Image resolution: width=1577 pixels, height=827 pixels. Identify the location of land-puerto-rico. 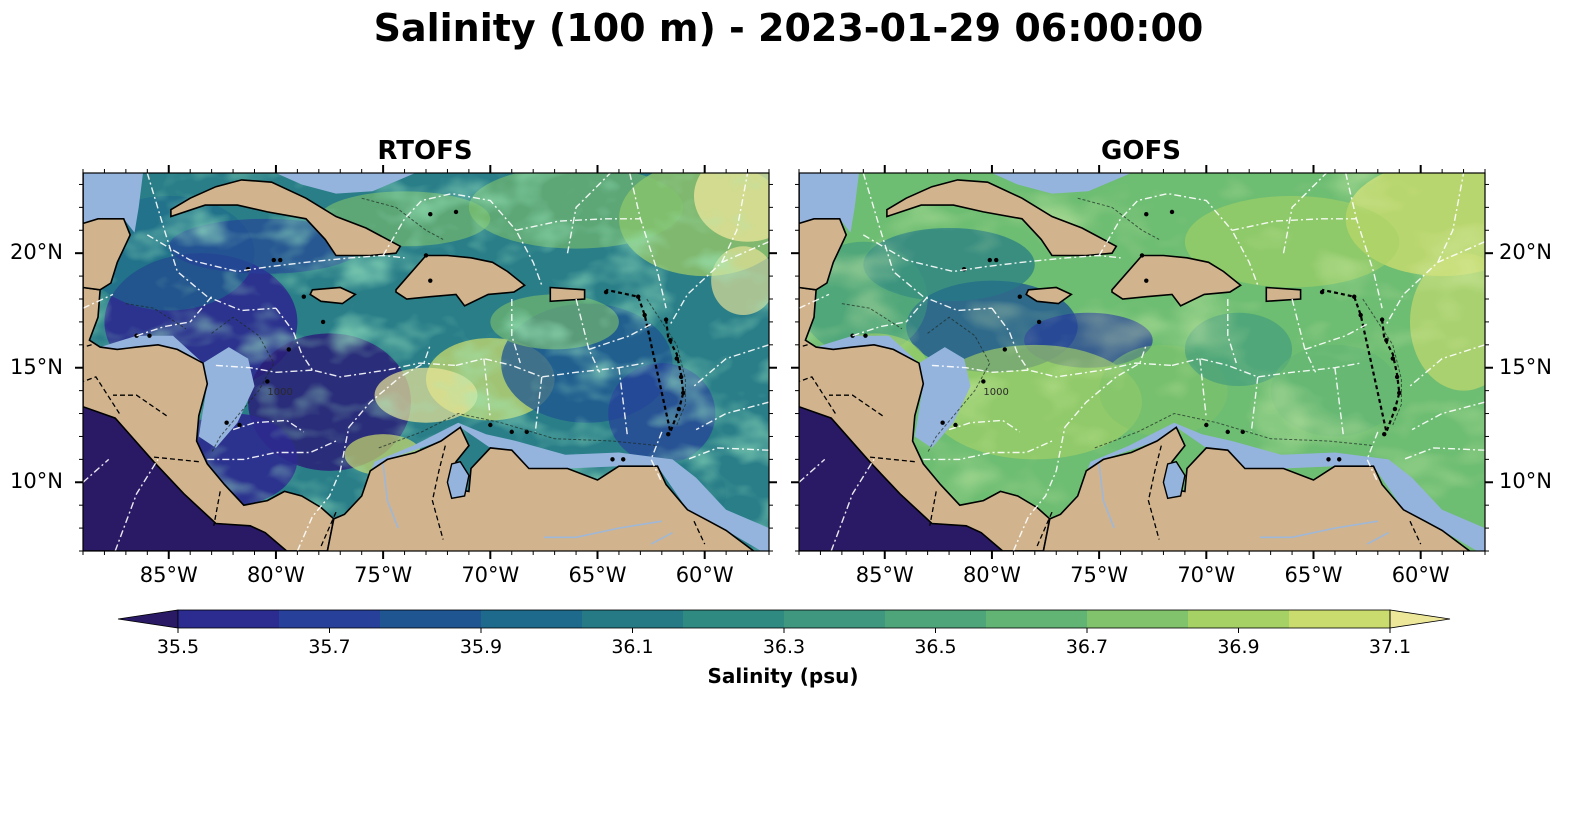
(1283, 294).